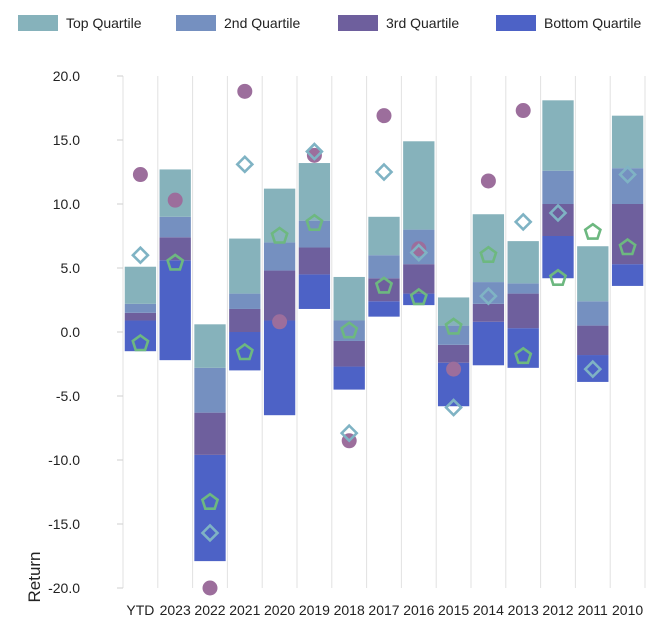 The height and width of the screenshot is (643, 660). What do you see at coordinates (593, 23) in the screenshot?
I see `legend-label-bottom-quartile: Bottom Quartile` at bounding box center [593, 23].